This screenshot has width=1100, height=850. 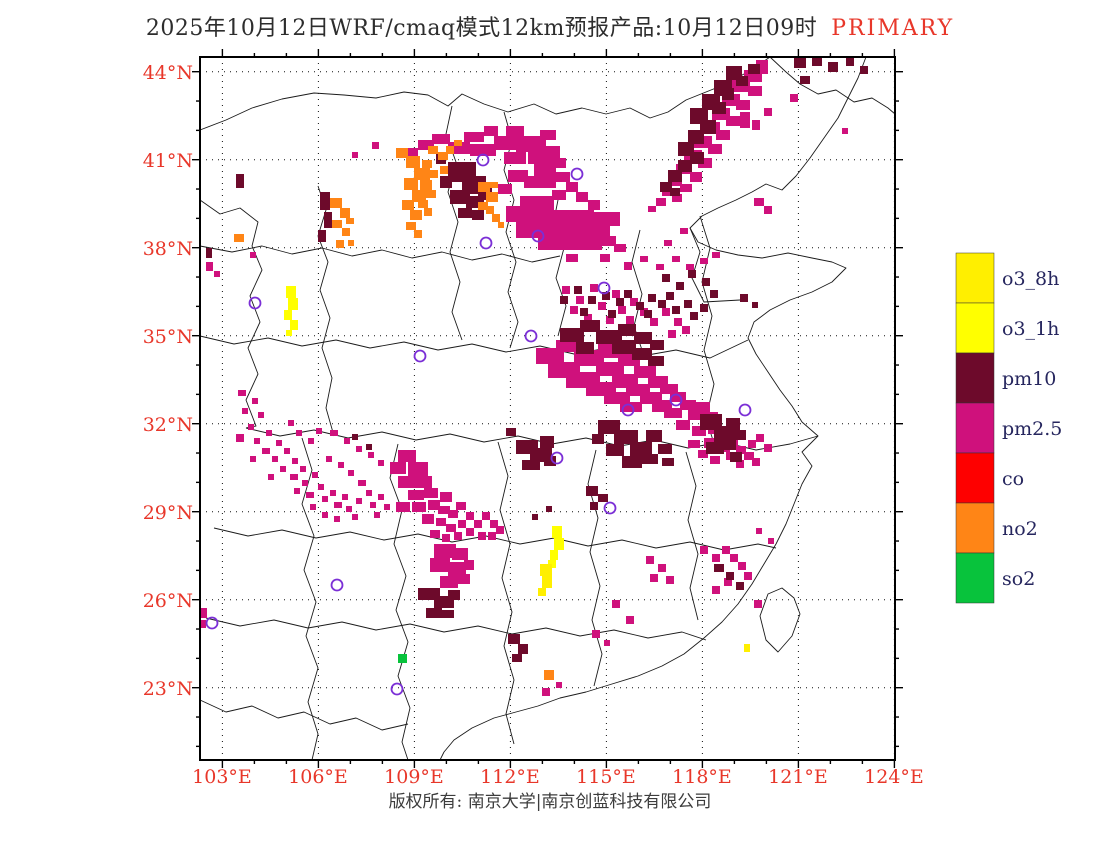 I want to click on lon-tick-label: 109°E, so click(x=414, y=777).